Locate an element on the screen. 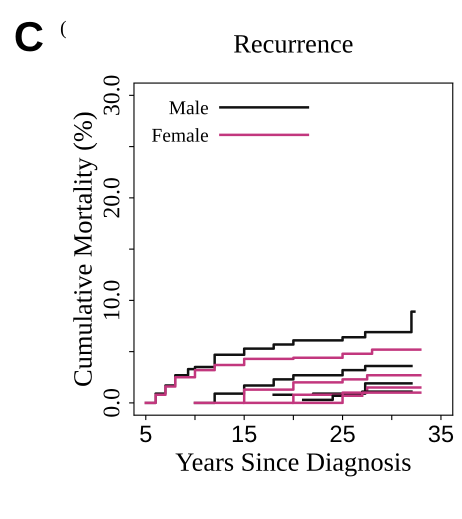 The height and width of the screenshot is (519, 462). chart-title: Recurrence is located at coordinates (293, 44).